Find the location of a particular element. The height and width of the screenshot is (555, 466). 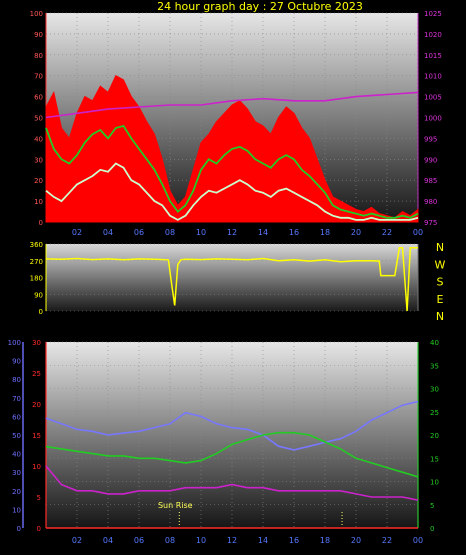

y-tick-label-right: 5 is located at coordinates (432, 506).